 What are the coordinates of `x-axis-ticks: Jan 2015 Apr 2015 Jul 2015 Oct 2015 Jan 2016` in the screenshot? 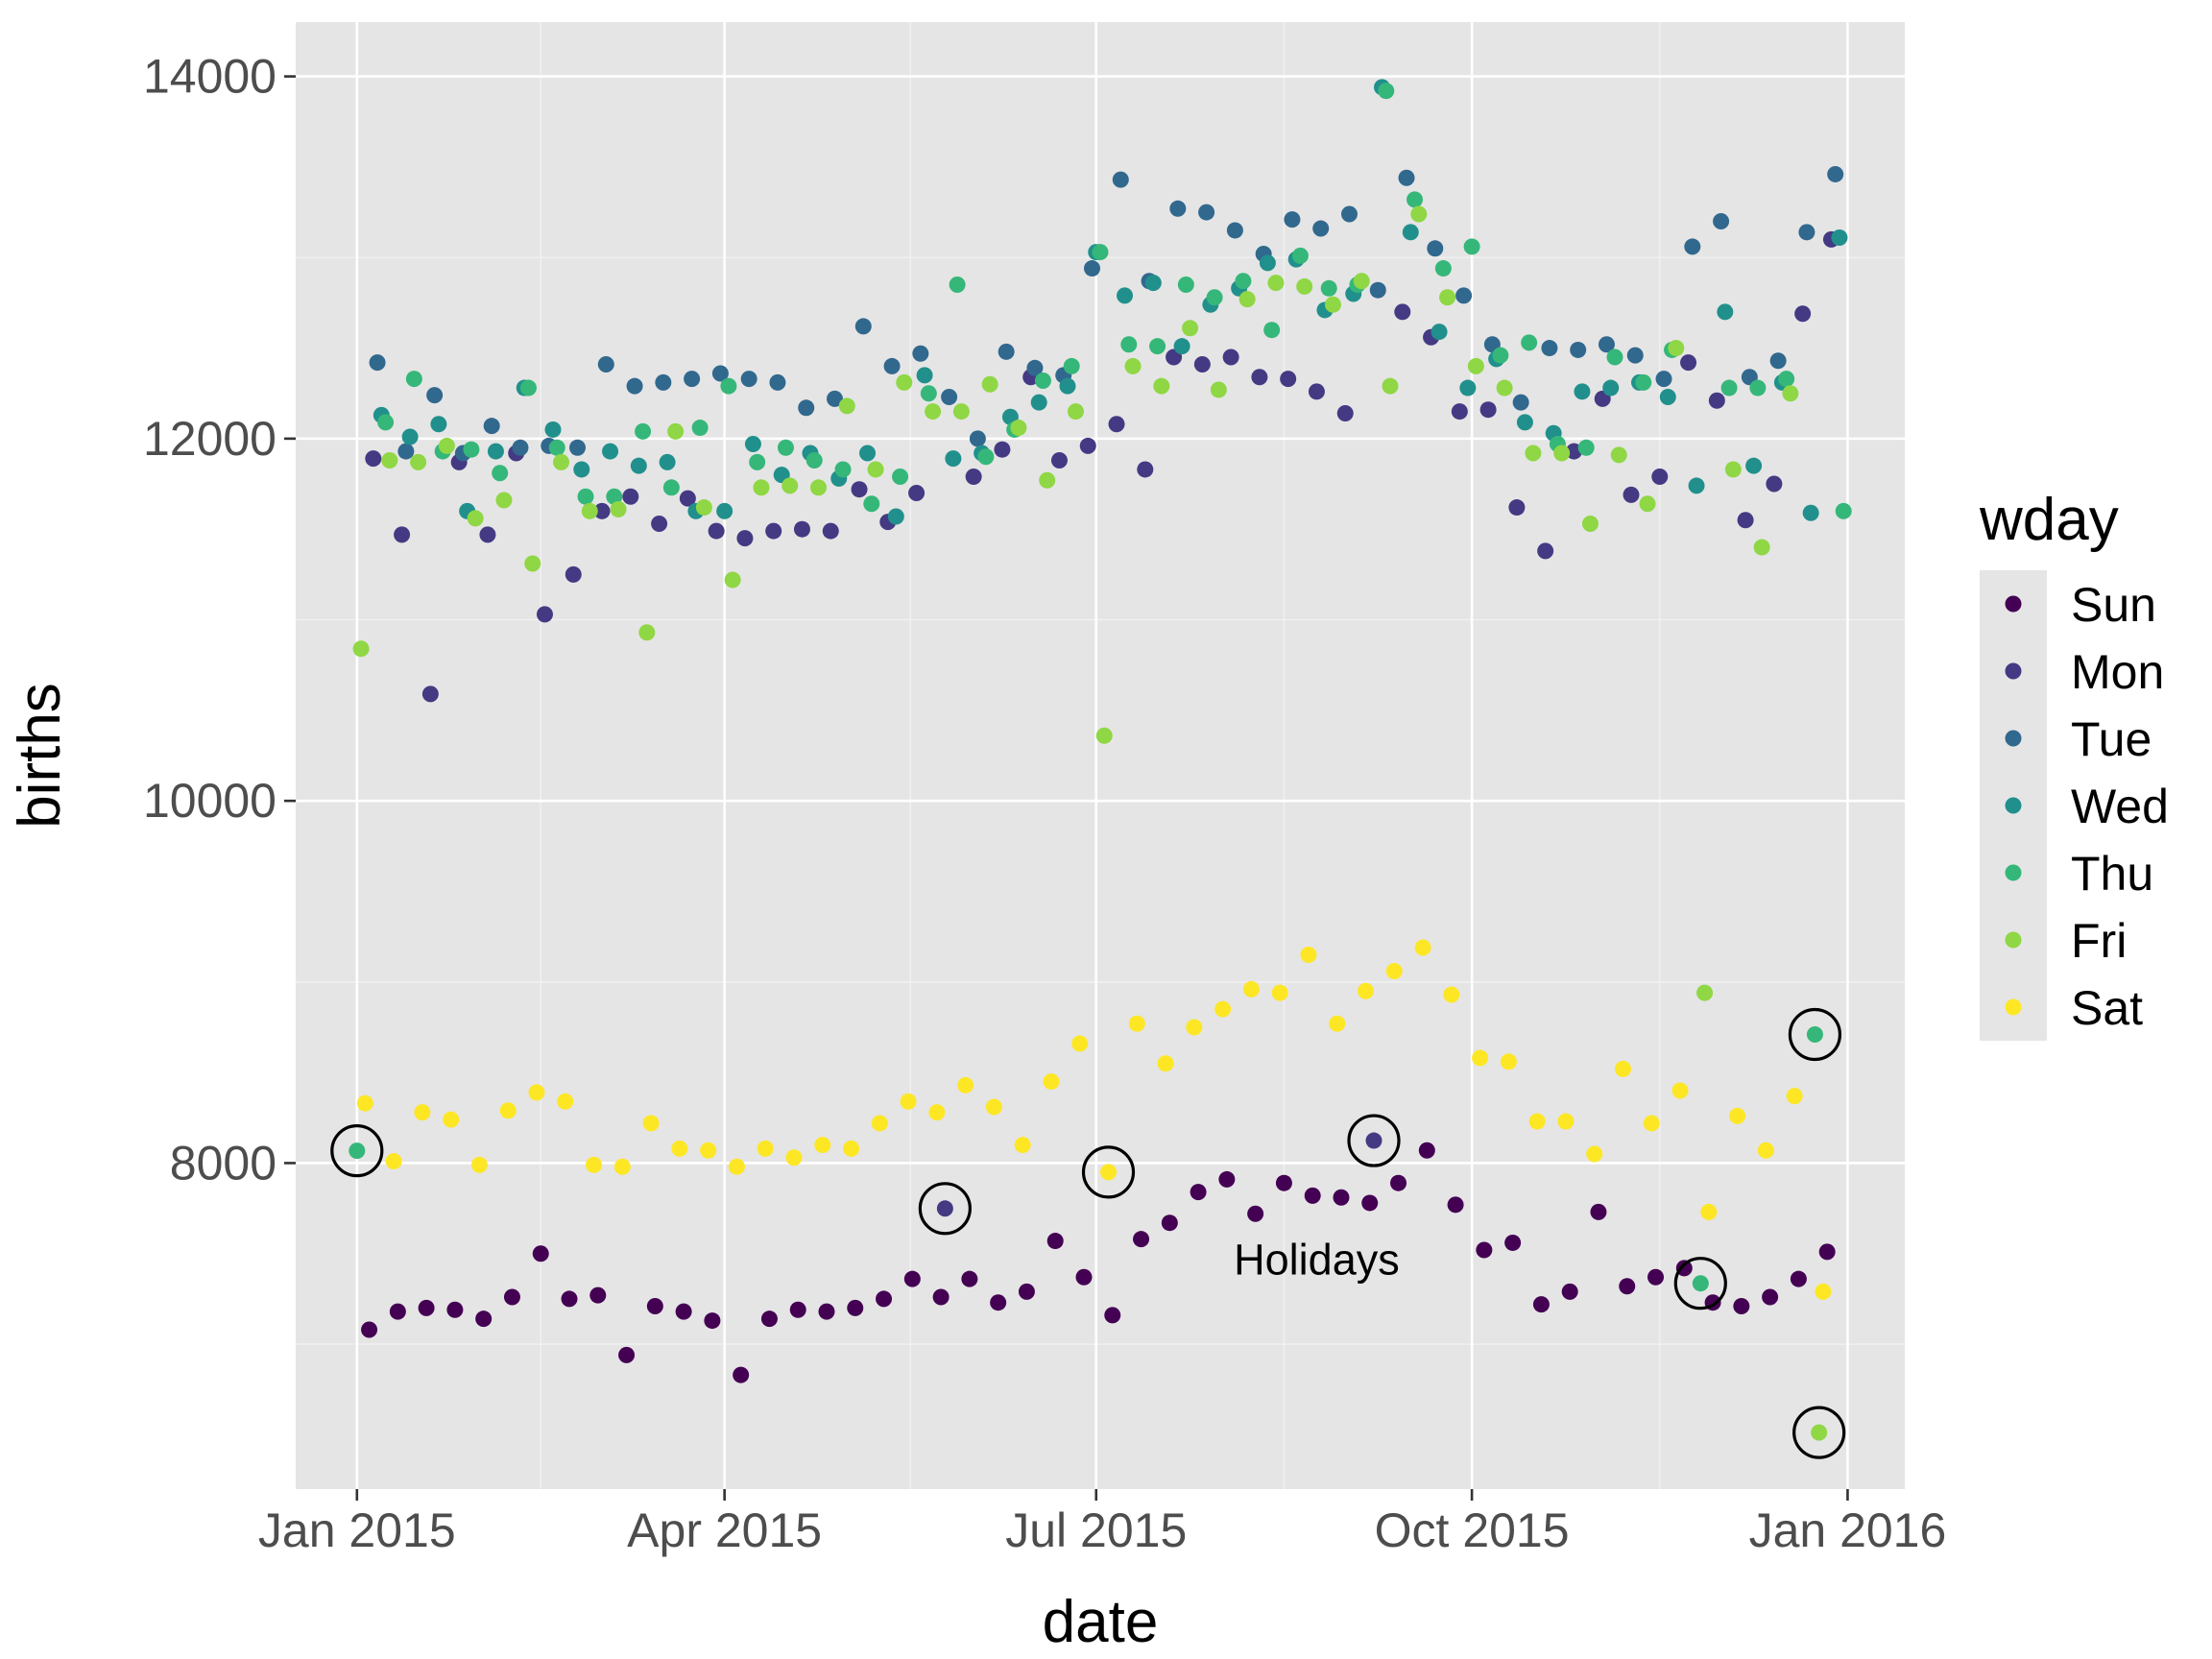 It's located at (1102, 1523).